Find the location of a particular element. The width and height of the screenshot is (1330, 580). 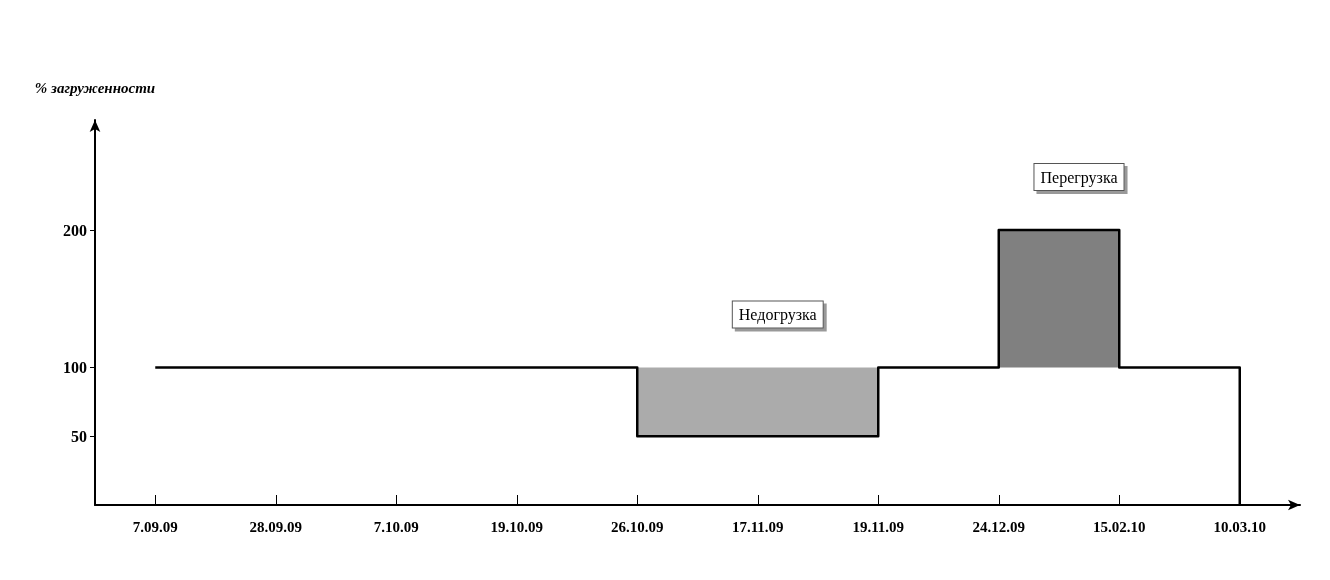

x-tick-label: 10.03.10 is located at coordinates (1239, 526).